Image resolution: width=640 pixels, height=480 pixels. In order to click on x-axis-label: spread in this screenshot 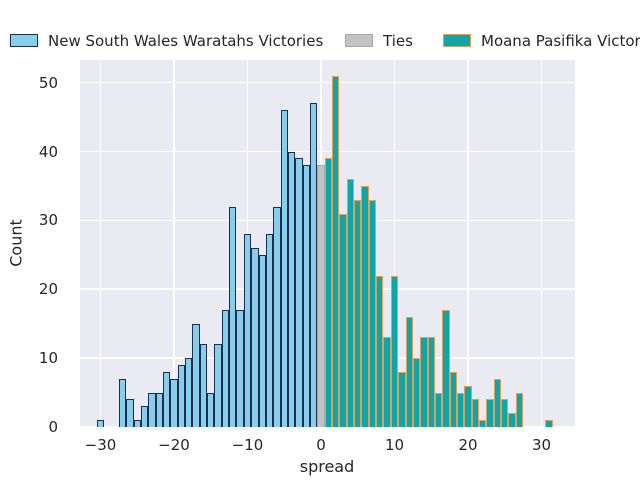, I will do `click(327, 466)`.